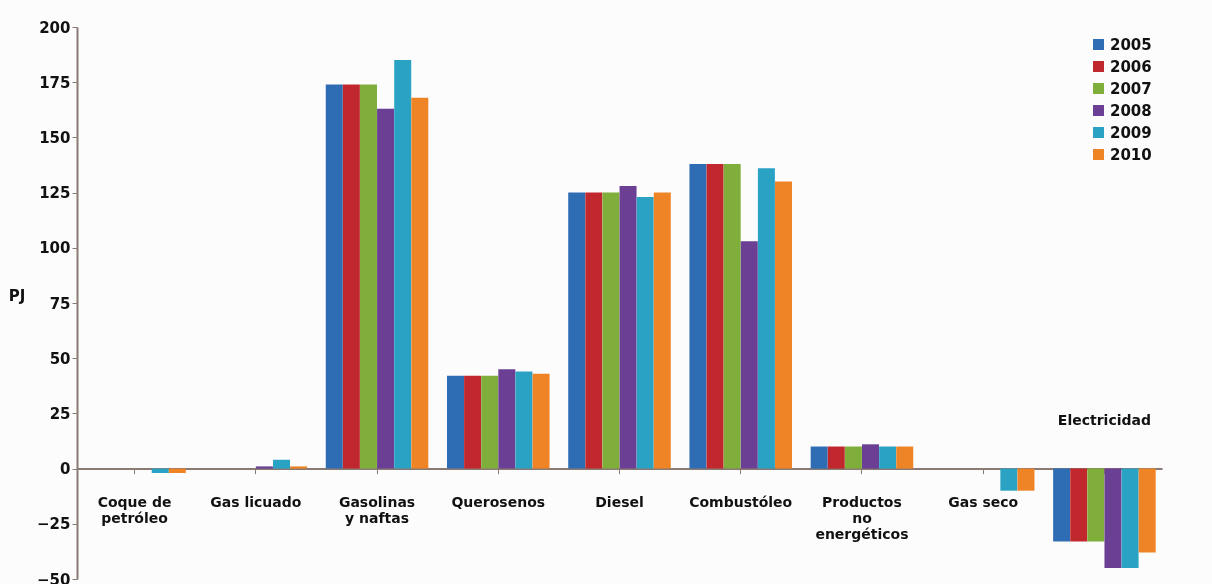  Describe the element at coordinates (983, 502) in the screenshot. I see `x-tick-label: Gas seco` at that location.